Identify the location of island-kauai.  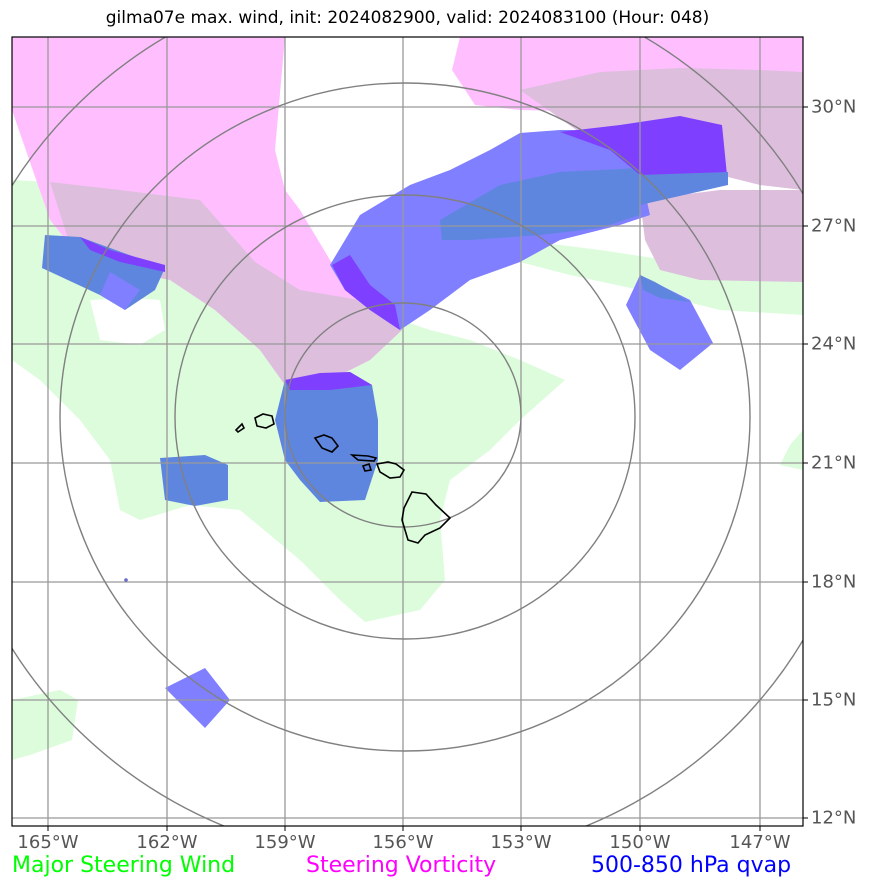
(264, 421).